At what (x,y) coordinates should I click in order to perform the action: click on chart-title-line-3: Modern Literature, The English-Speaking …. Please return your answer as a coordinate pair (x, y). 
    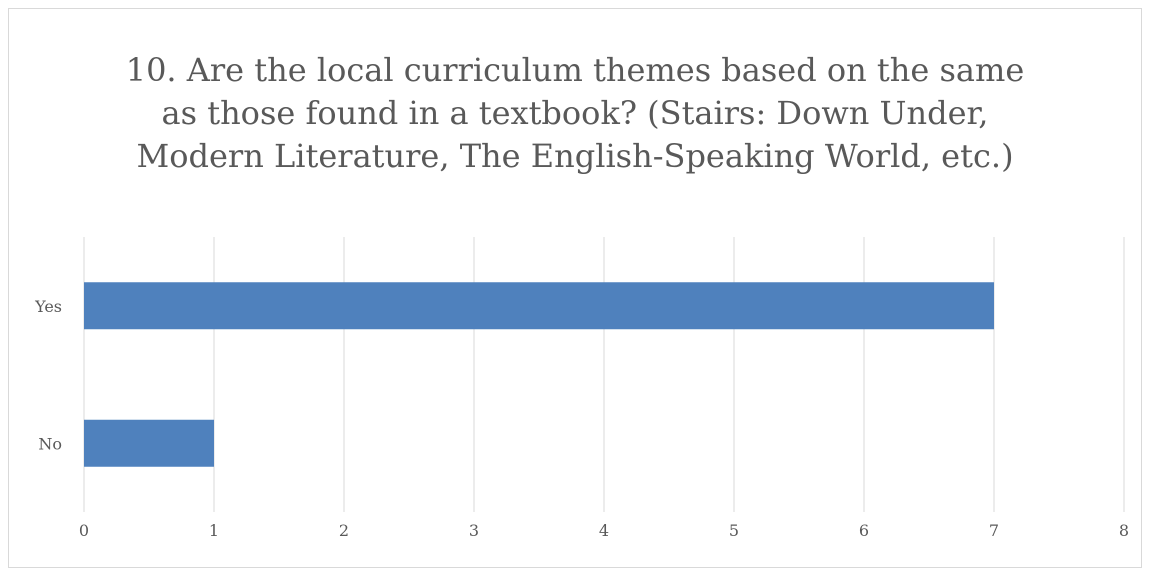
    Looking at the image, I should click on (575, 156).